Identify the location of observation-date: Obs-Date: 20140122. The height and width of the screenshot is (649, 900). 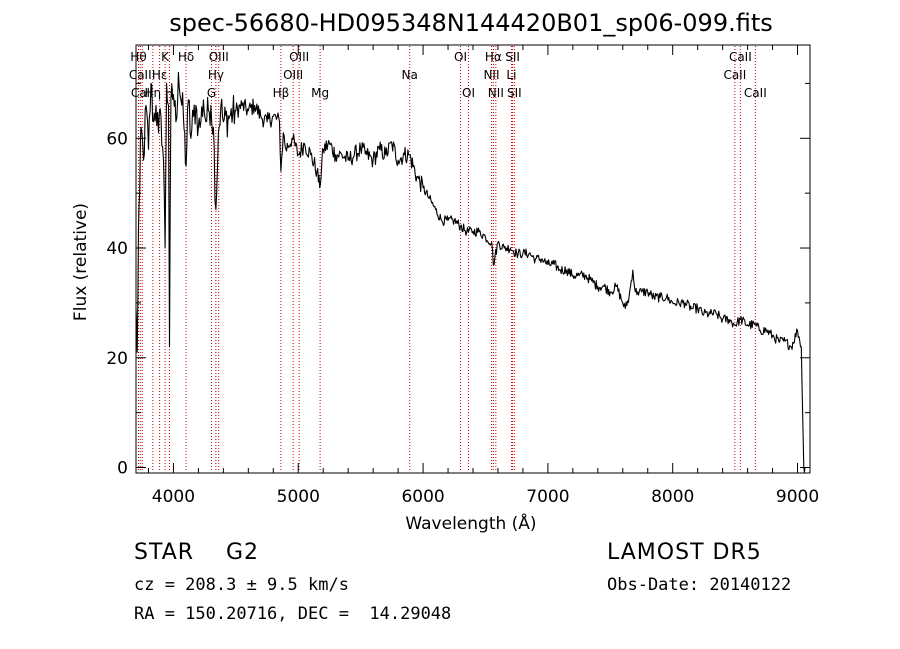
(699, 585).